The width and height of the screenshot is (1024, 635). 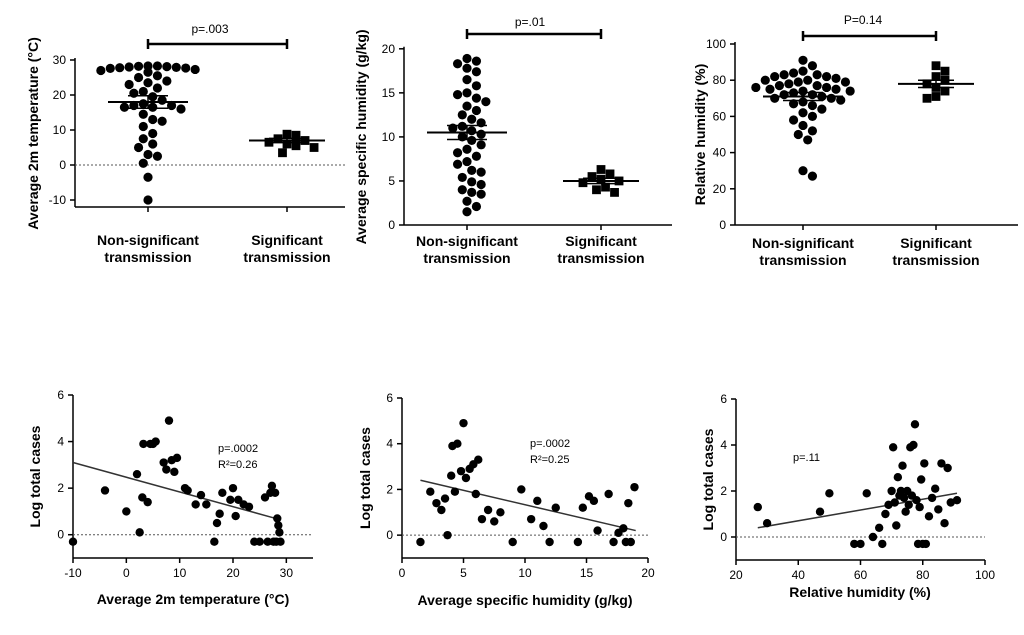 What do you see at coordinates (126, 573) in the screenshot?
I see `x-tick-label: 0` at bounding box center [126, 573].